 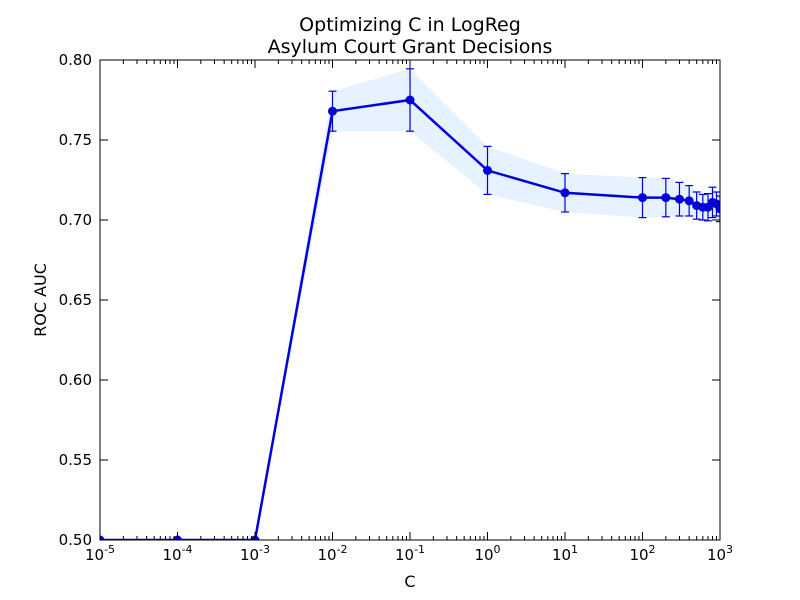 What do you see at coordinates (177, 553) in the screenshot?
I see `x-tick-label: 10⁻⁴` at bounding box center [177, 553].